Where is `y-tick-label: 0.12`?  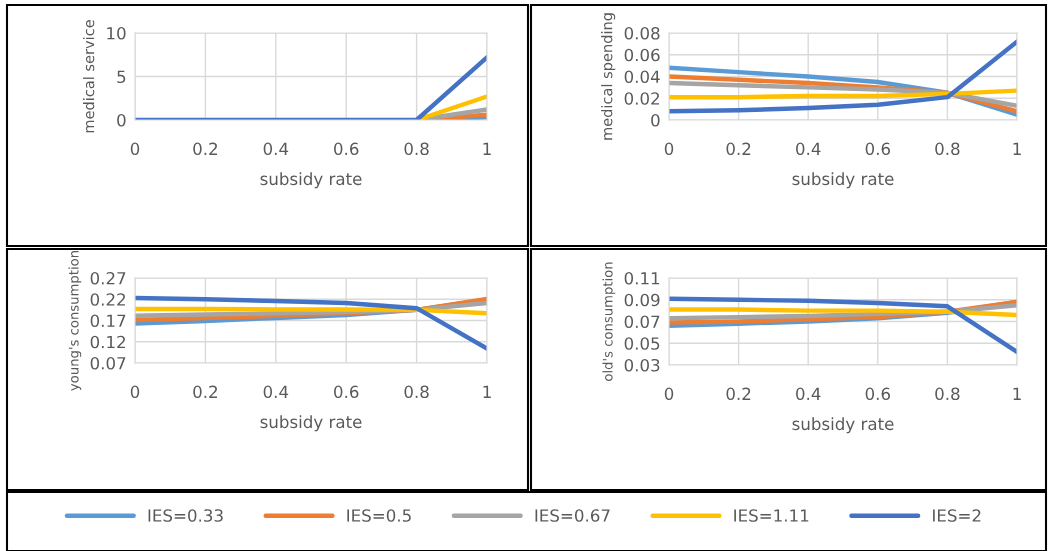 y-tick-label: 0.12 is located at coordinates (107, 342).